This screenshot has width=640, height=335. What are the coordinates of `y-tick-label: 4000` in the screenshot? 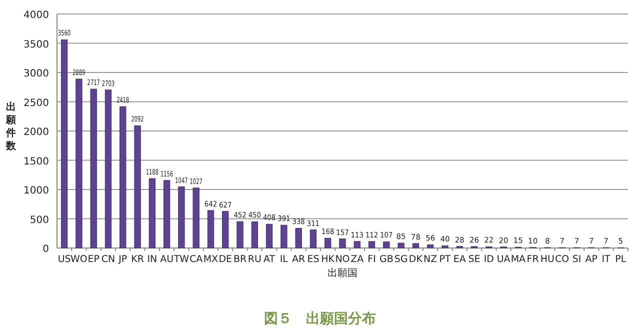 It's located at (36, 15).